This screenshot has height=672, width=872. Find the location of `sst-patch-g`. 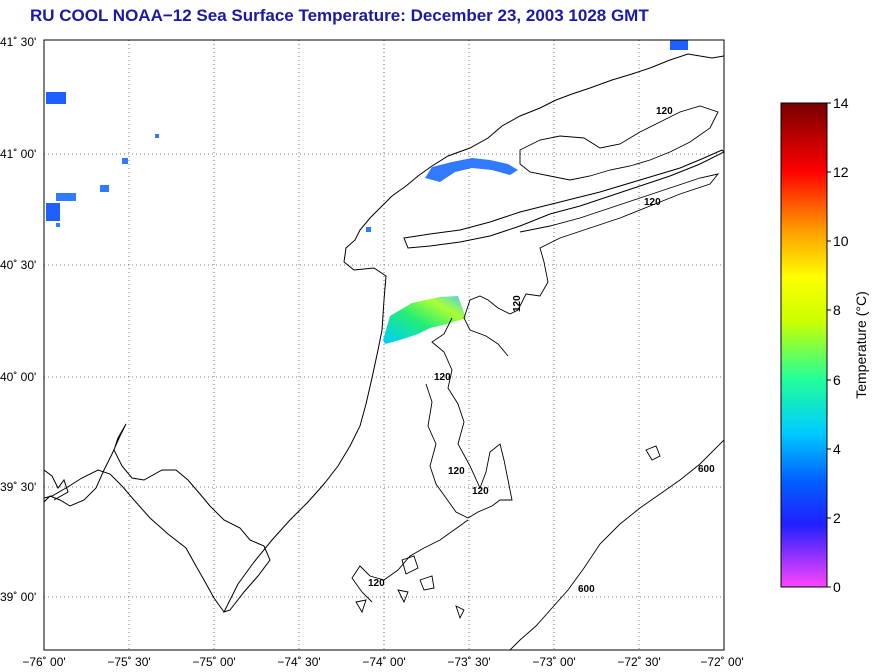

sst-patch-g is located at coordinates (679, 45).